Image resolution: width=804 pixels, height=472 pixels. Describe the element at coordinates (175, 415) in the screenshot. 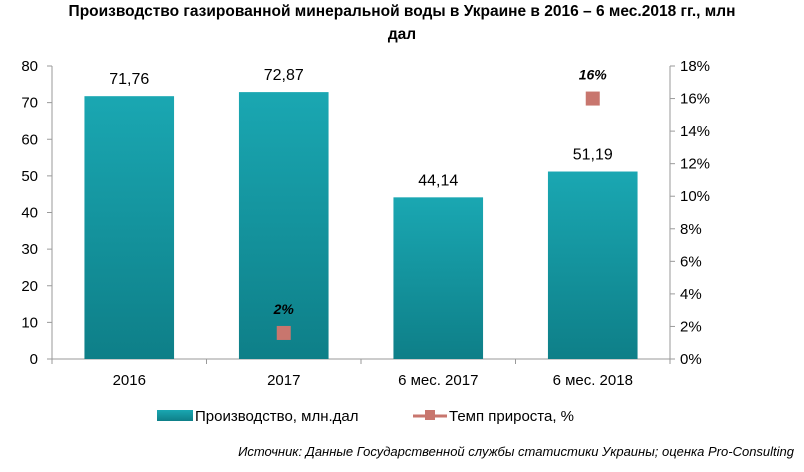

I see `legend-swatch-production` at that location.